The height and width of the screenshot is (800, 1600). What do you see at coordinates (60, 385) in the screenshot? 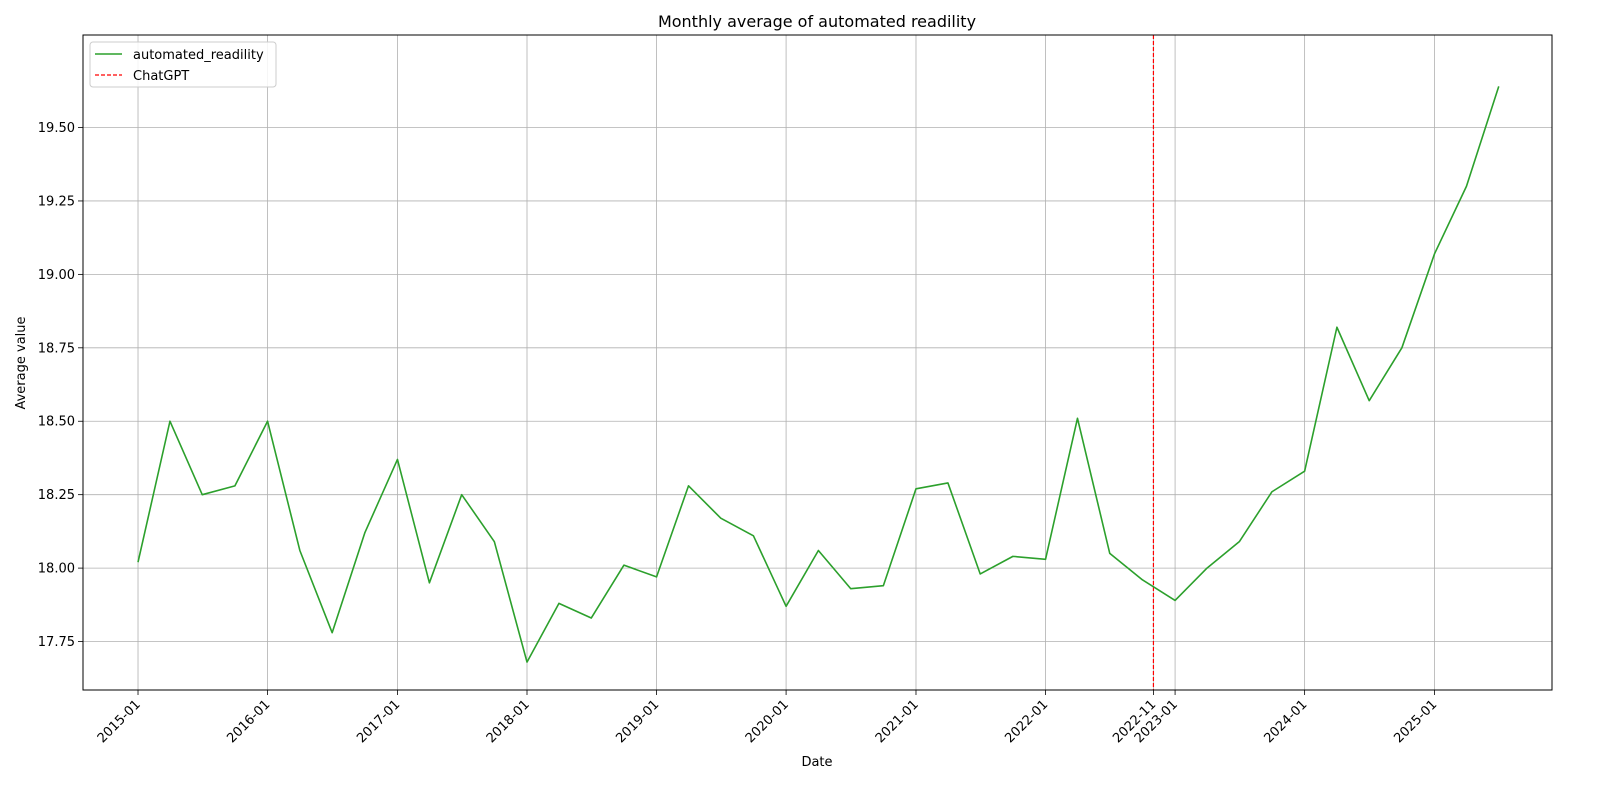
I see `y-axis-ticks: 17.75 18.00 18.25 18.50 18.75 19.00 19.25 19.50` at bounding box center [60, 385].